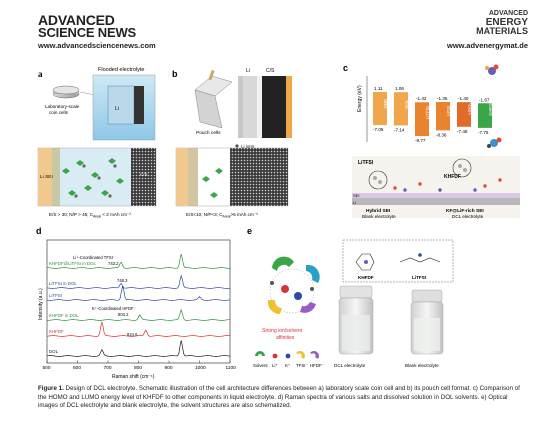 The width and height of the screenshot is (554, 439). Describe the element at coordinates (39, 231) in the screenshot. I see `panel-d-letter: d` at that location.